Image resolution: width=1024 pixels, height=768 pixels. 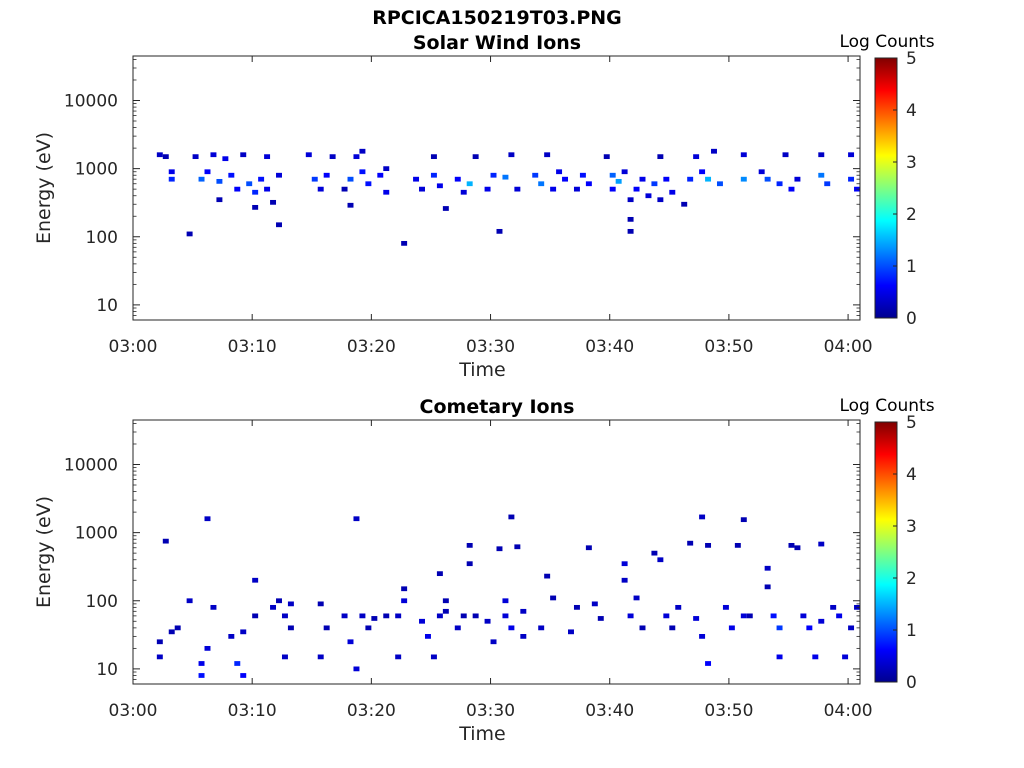 What do you see at coordinates (371, 711) in the screenshot?
I see `x-tick-label: 03:20` at bounding box center [371, 711].